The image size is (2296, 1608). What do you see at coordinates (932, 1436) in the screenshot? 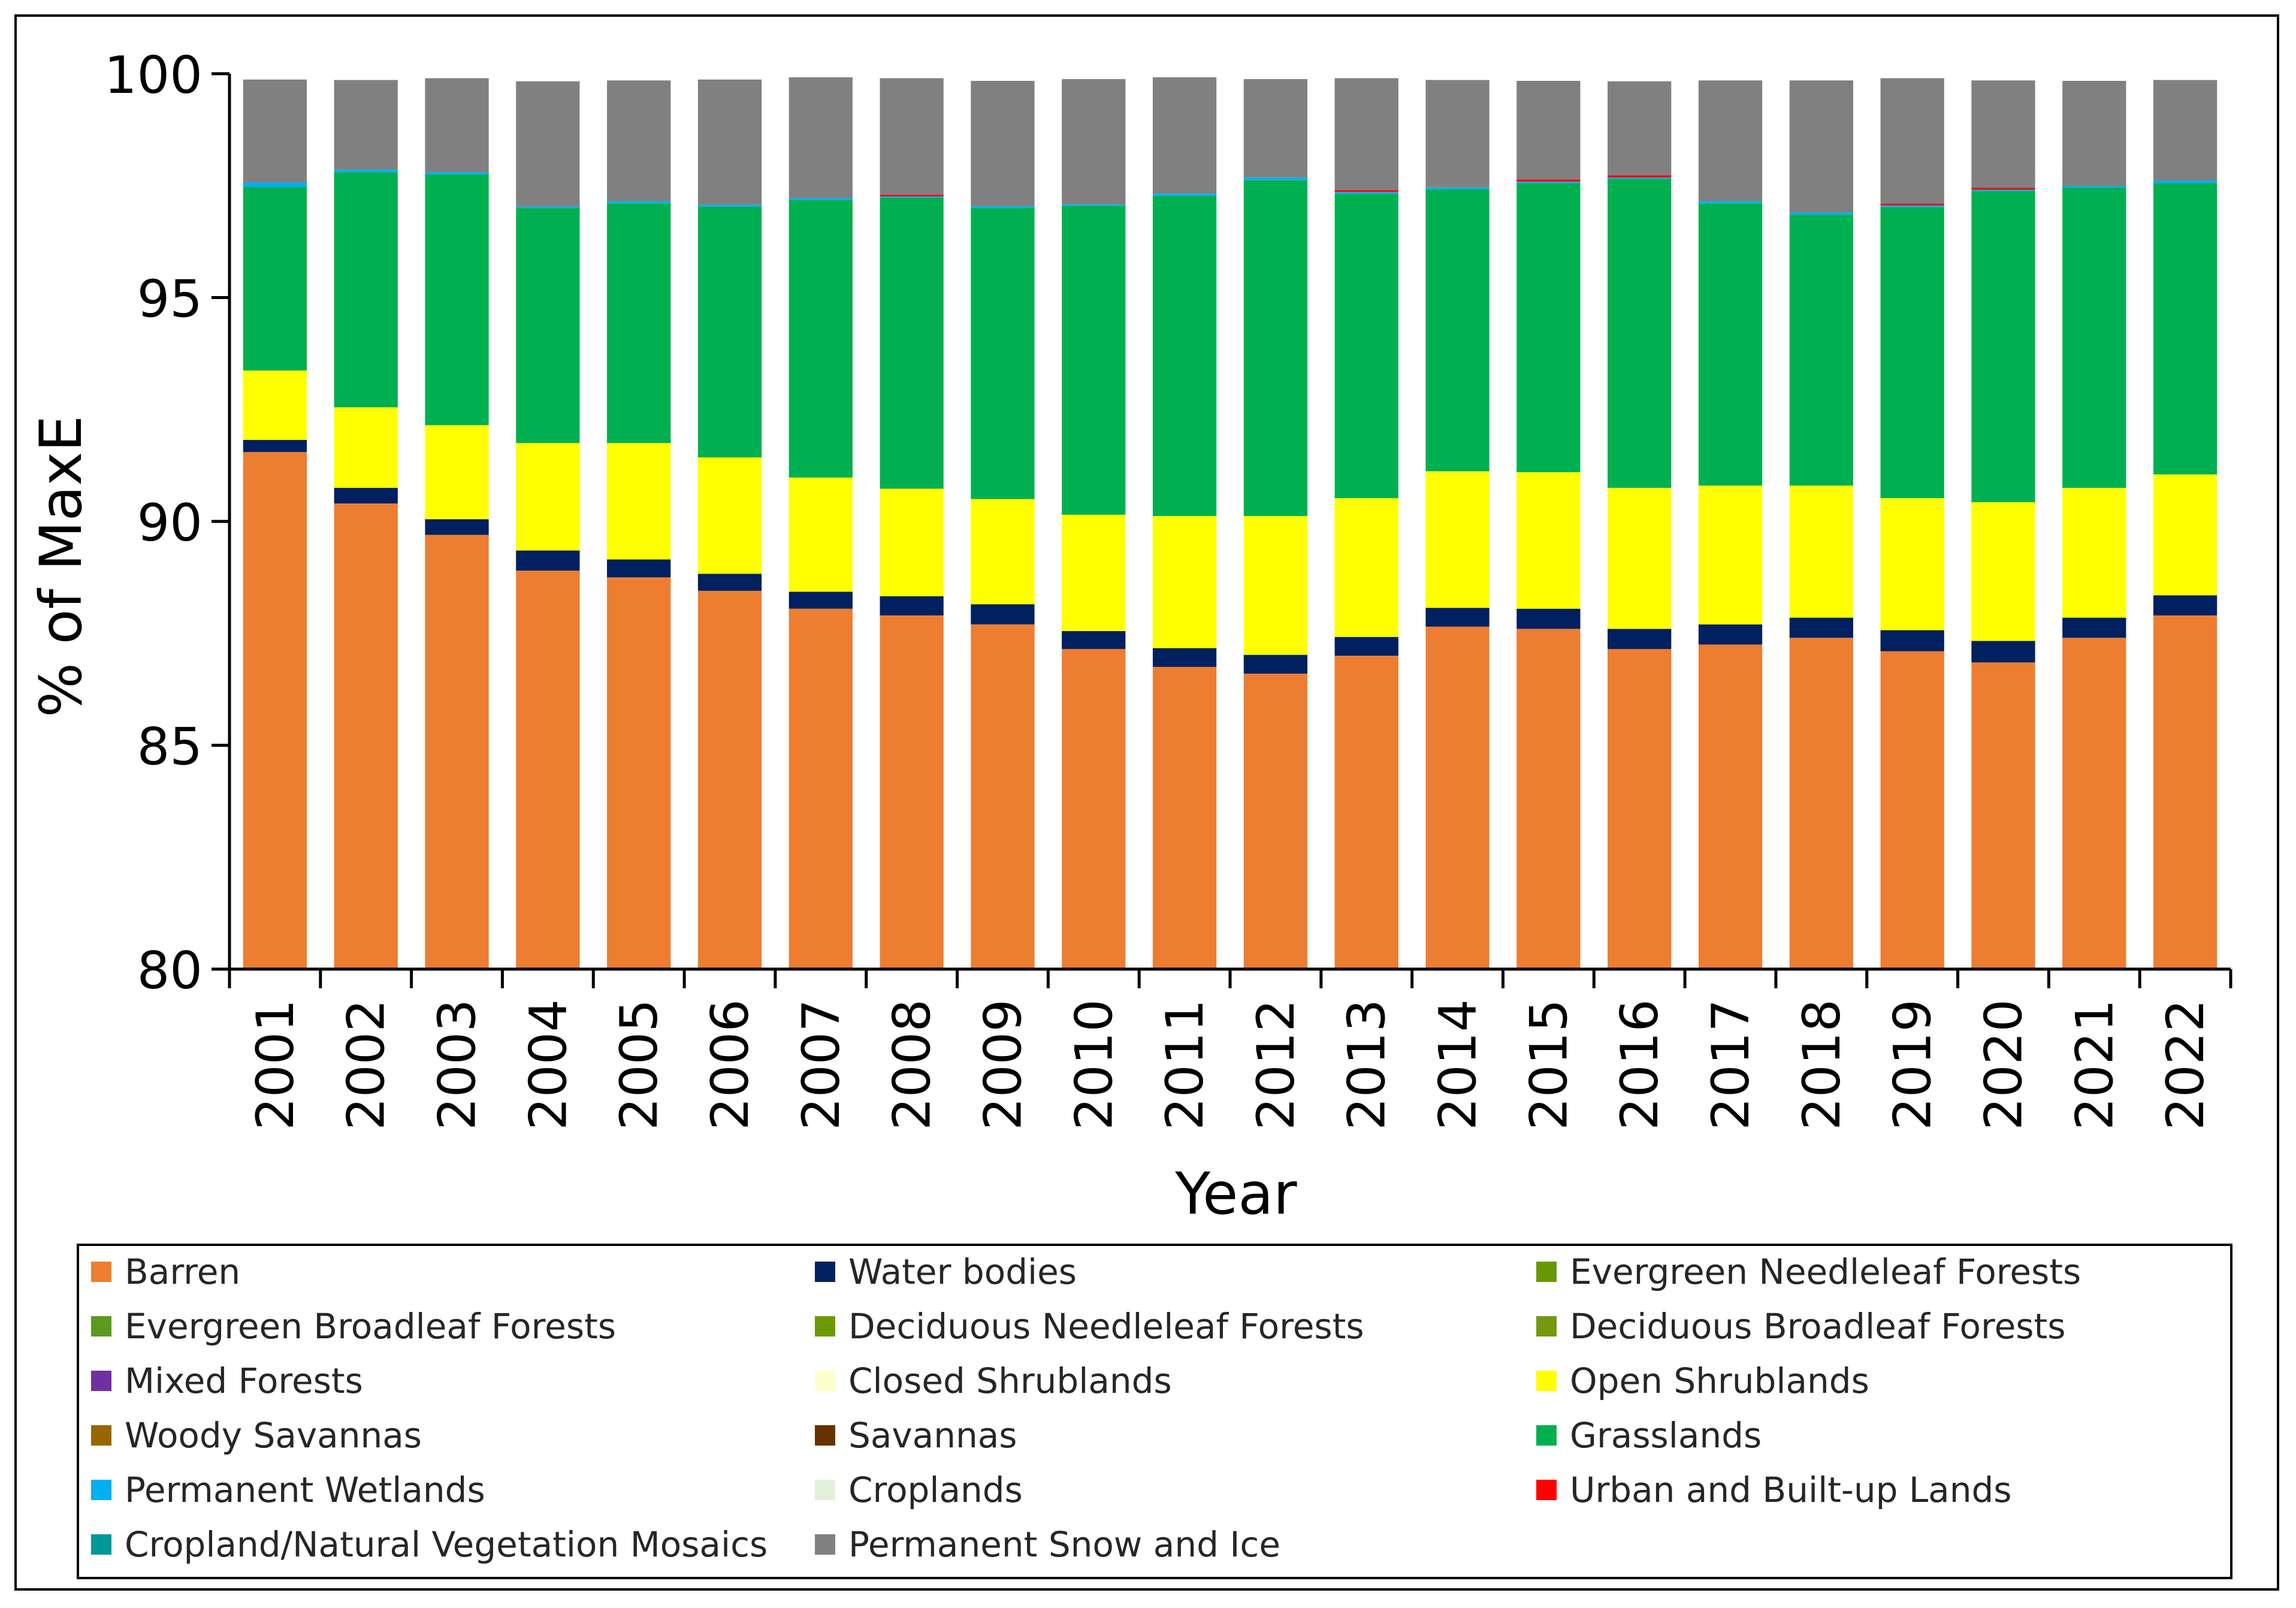
I see `legend-label: Savannas` at bounding box center [932, 1436].